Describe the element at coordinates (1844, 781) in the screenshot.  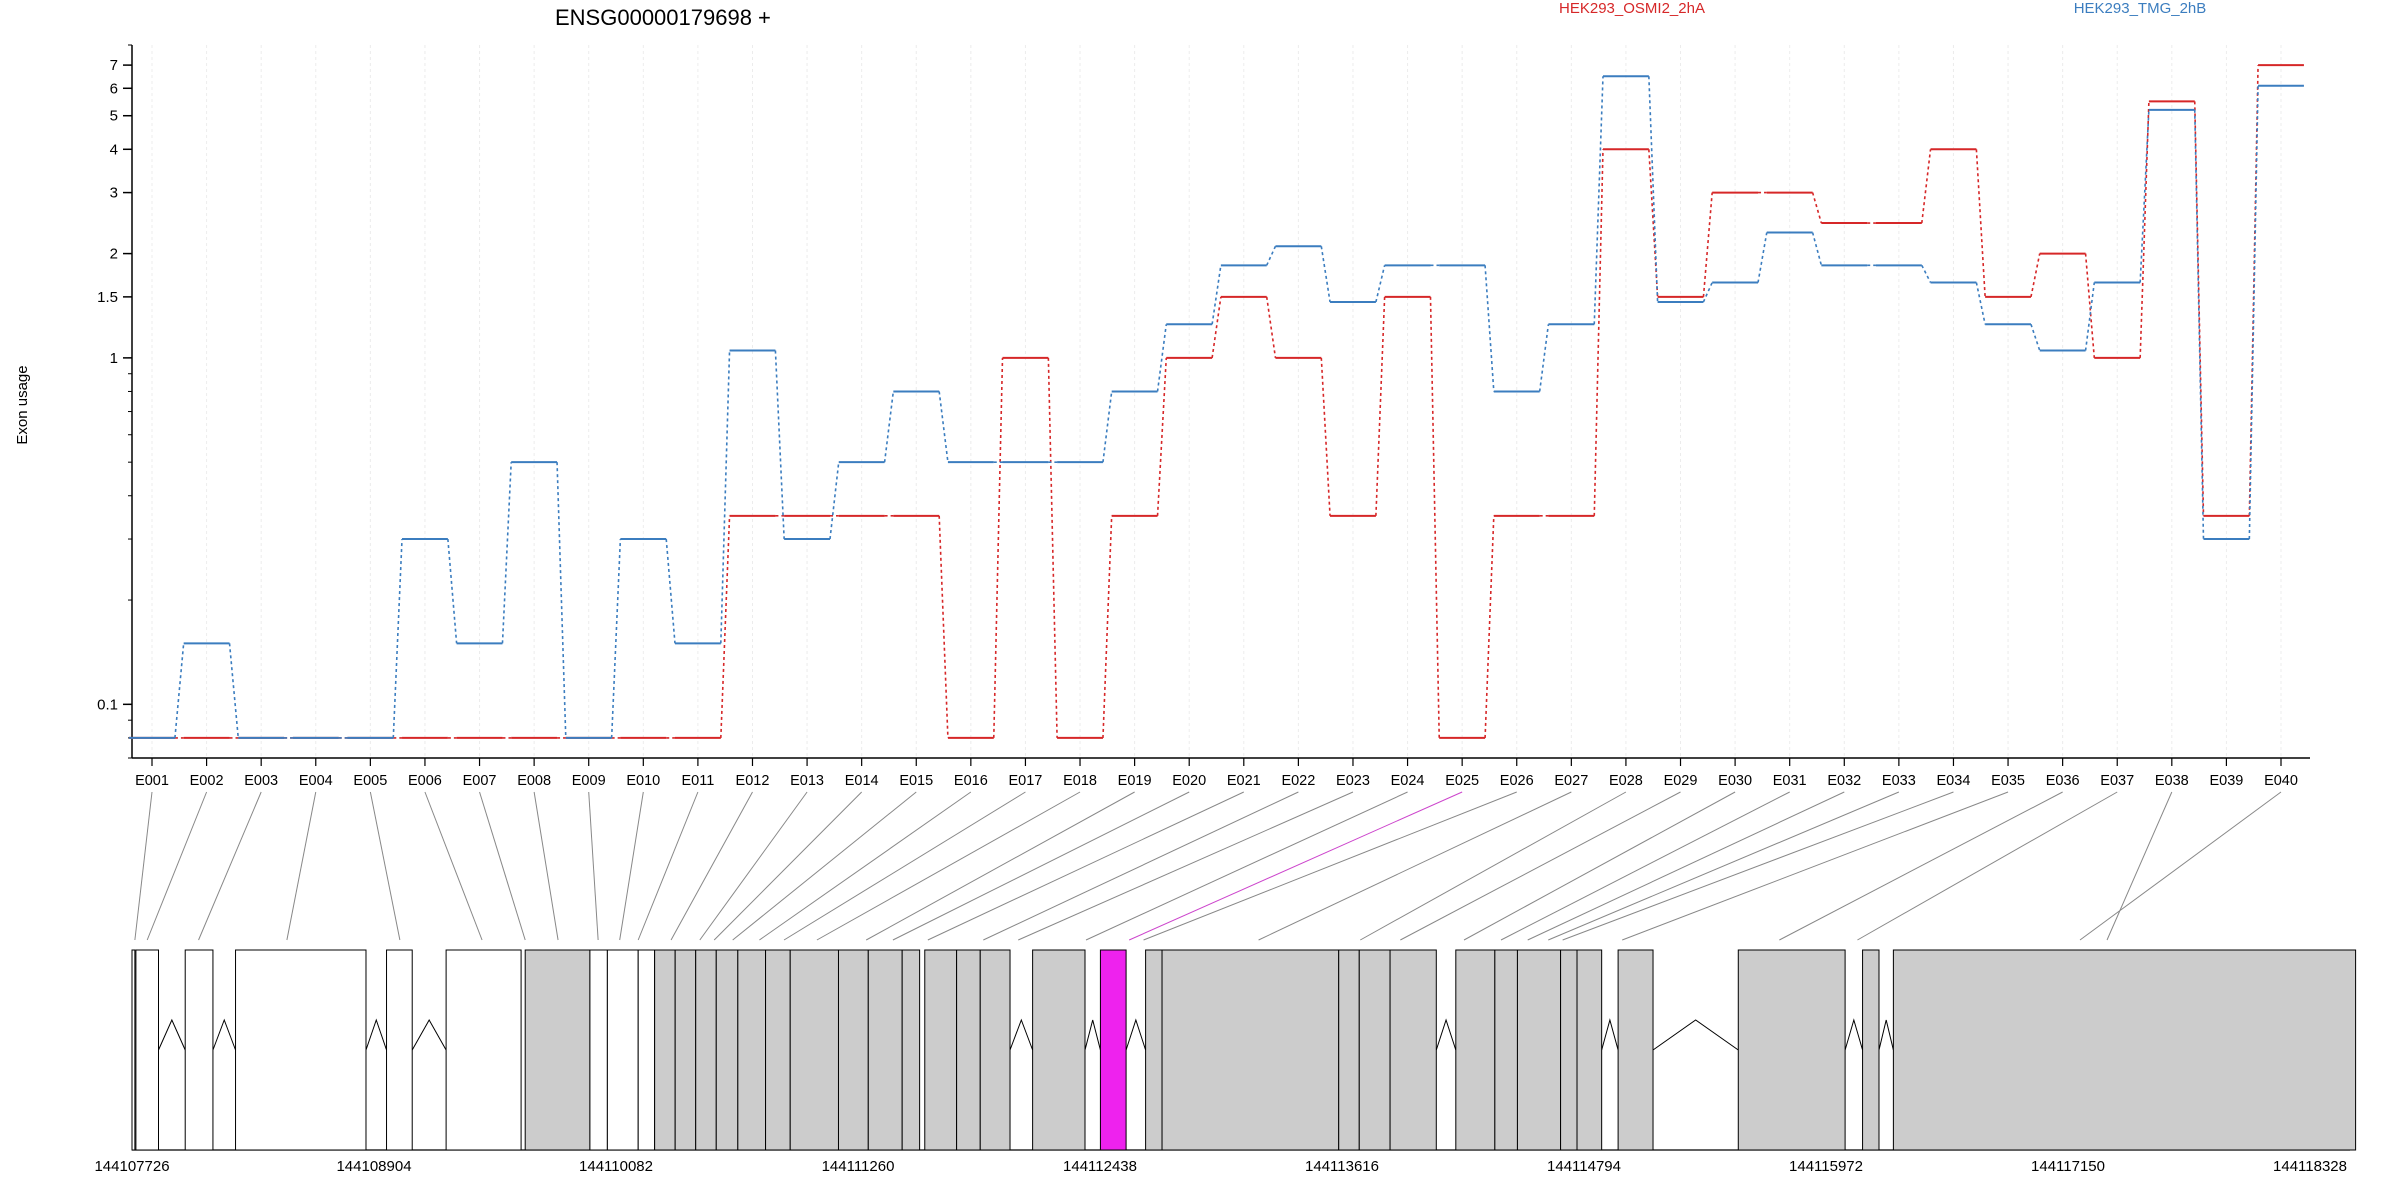
I see `x-tick-label: E032` at that location.